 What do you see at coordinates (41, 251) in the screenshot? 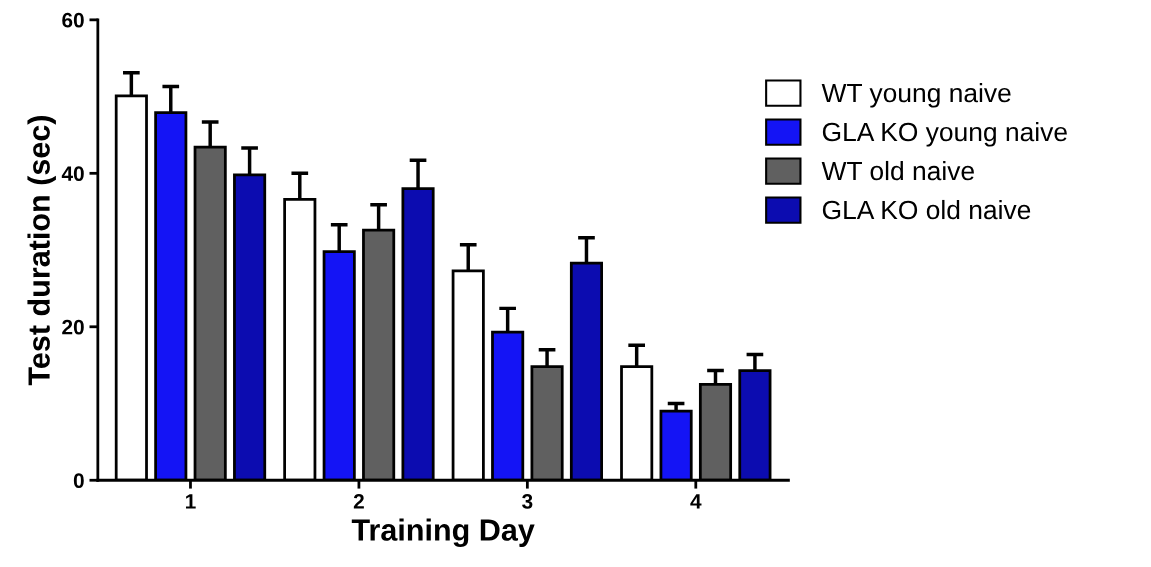
I see `y-axis-title: Test duration (sec)` at bounding box center [41, 251].